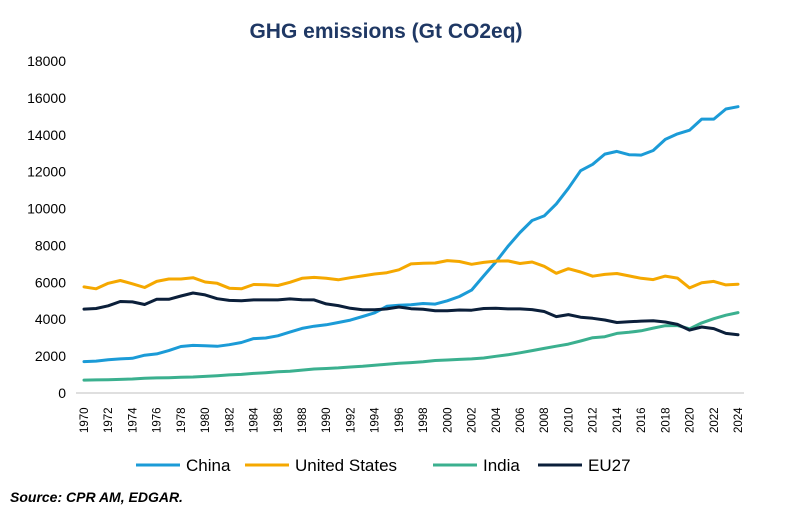 The image size is (804, 528). Describe the element at coordinates (351, 420) in the screenshot. I see `x-tick-label: 1992` at that location.